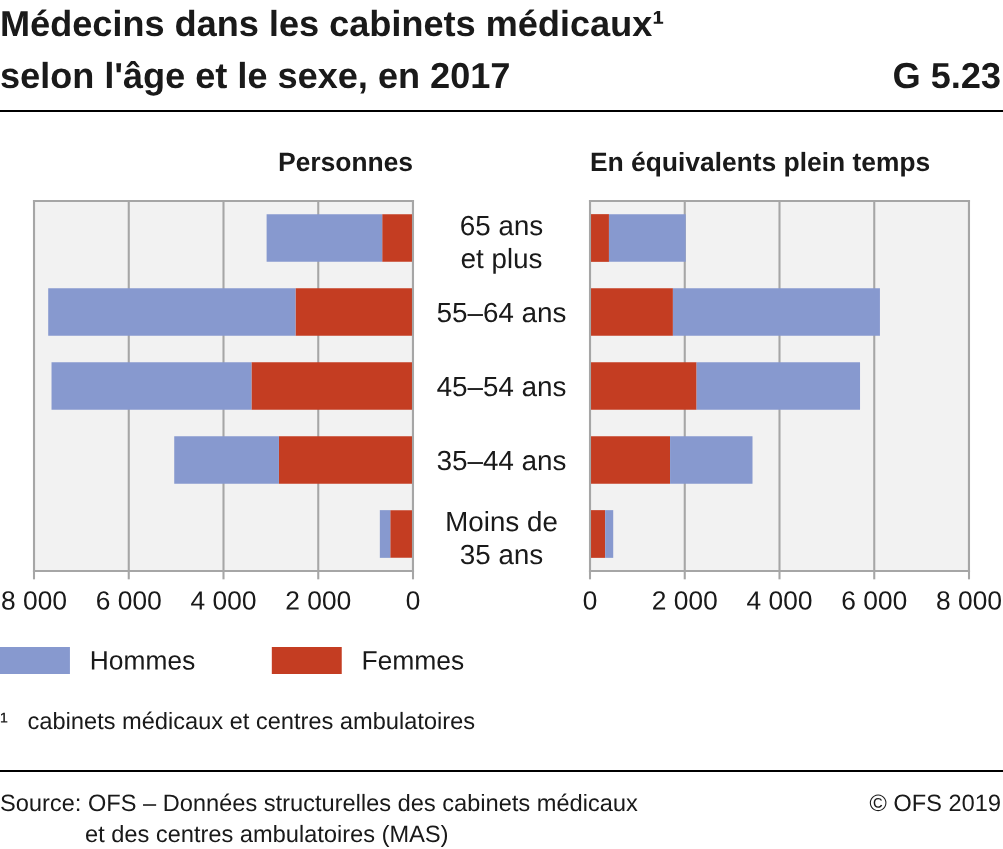 The height and width of the screenshot is (849, 1003). I want to click on y-tick-label: 35–44 ans, so click(501, 460).